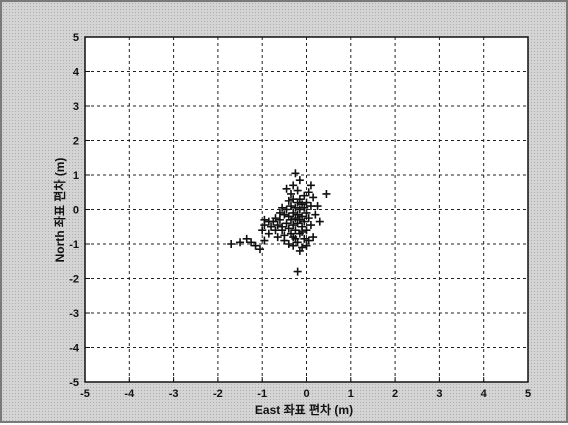 This screenshot has width=568, height=425. Describe the element at coordinates (79, 210) in the screenshot. I see `y-axis-ticks: -5 -4 -3 -2 -1 0 1 2 3 4 5` at that location.